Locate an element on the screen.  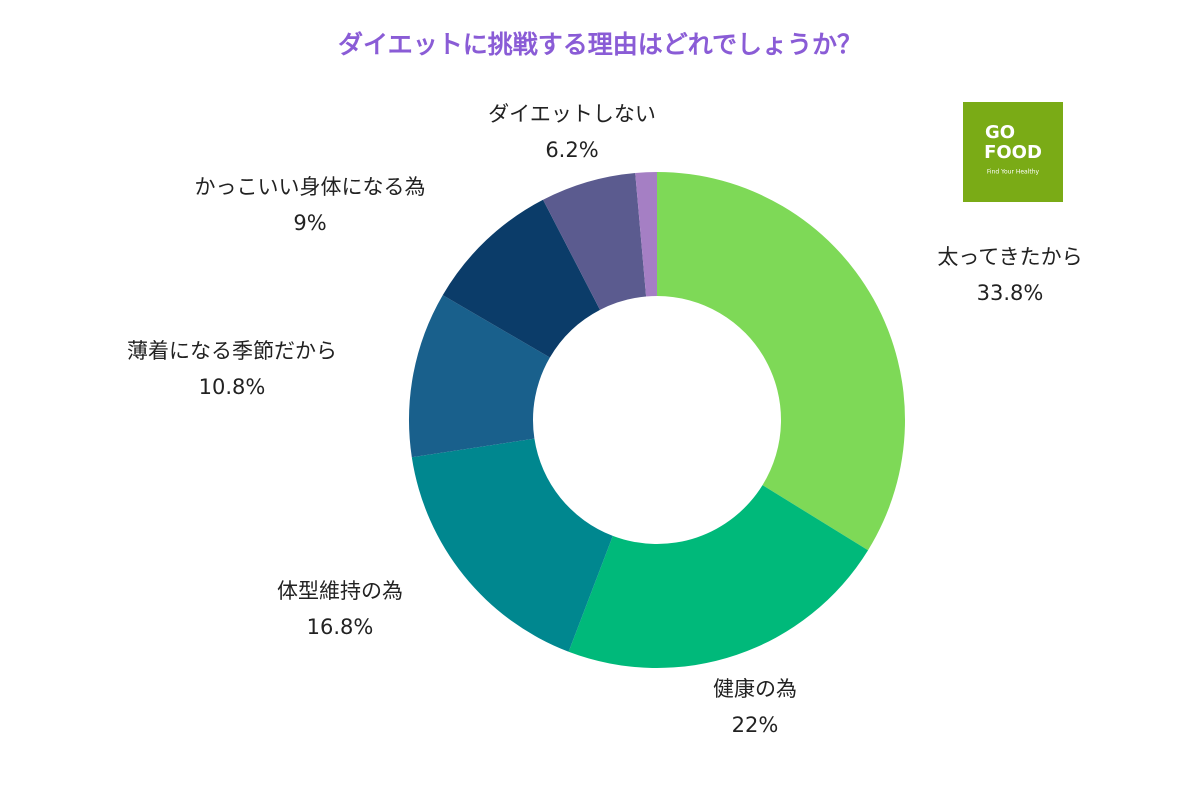
value-label: 16.8% is located at coordinates (340, 627).